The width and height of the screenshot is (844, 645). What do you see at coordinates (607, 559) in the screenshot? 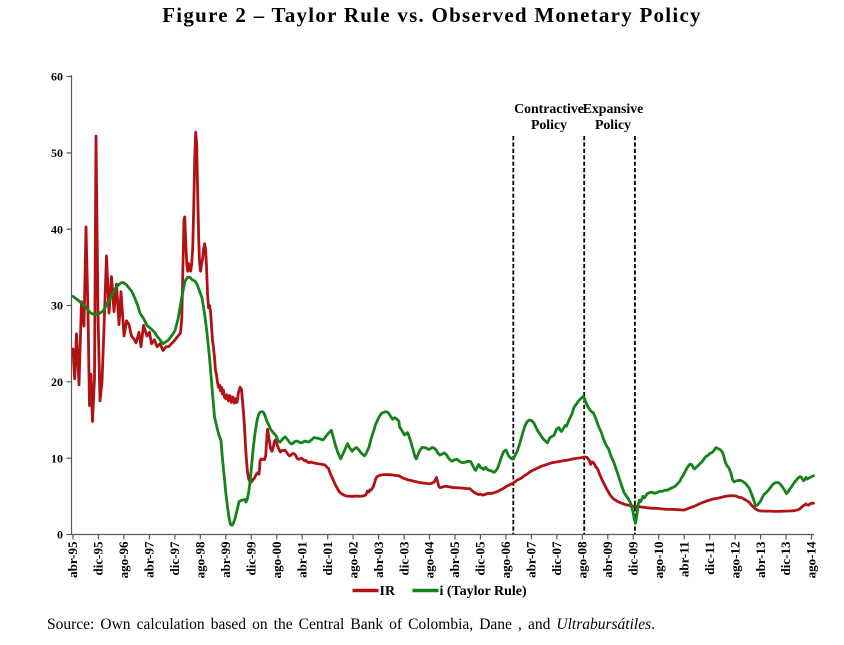
I see `svg-text: abr-09` at bounding box center [607, 559].